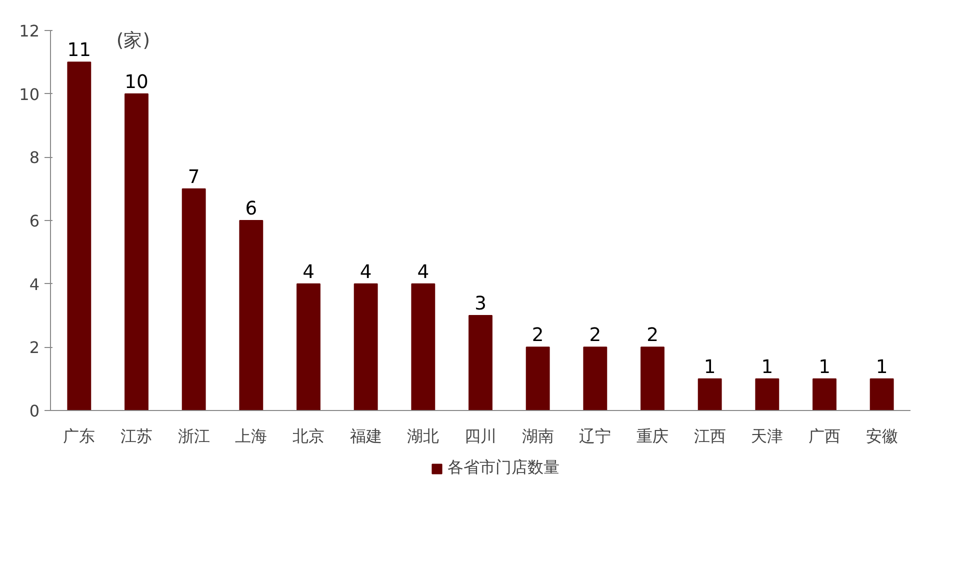  What do you see at coordinates (710, 436) in the screenshot?
I see `x-tick-label: 江西` at bounding box center [710, 436].